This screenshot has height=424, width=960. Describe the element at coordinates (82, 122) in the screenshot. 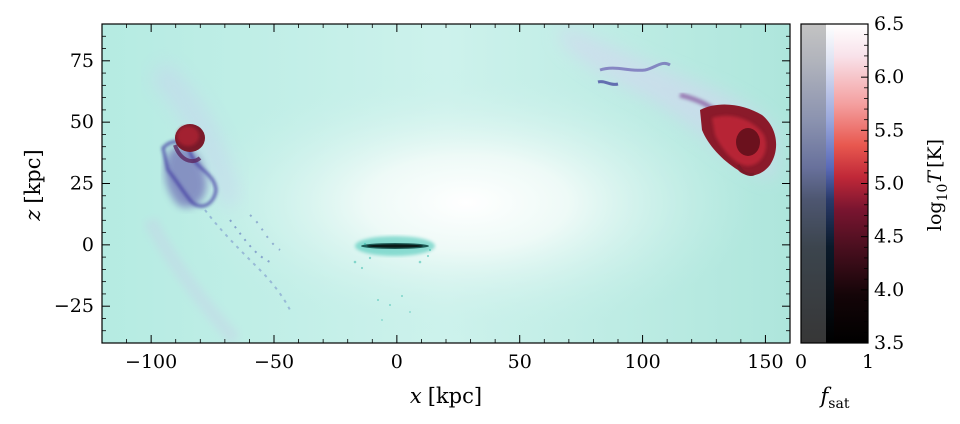

I see `y-tick-label: 50` at that location.